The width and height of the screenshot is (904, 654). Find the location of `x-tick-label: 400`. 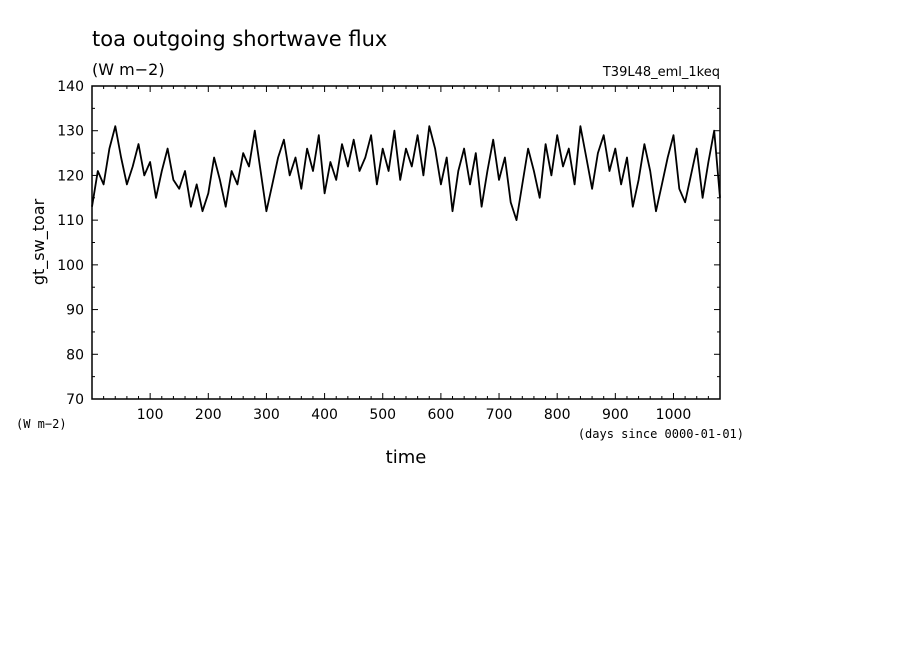

x-tick-label: 400 is located at coordinates (324, 415).